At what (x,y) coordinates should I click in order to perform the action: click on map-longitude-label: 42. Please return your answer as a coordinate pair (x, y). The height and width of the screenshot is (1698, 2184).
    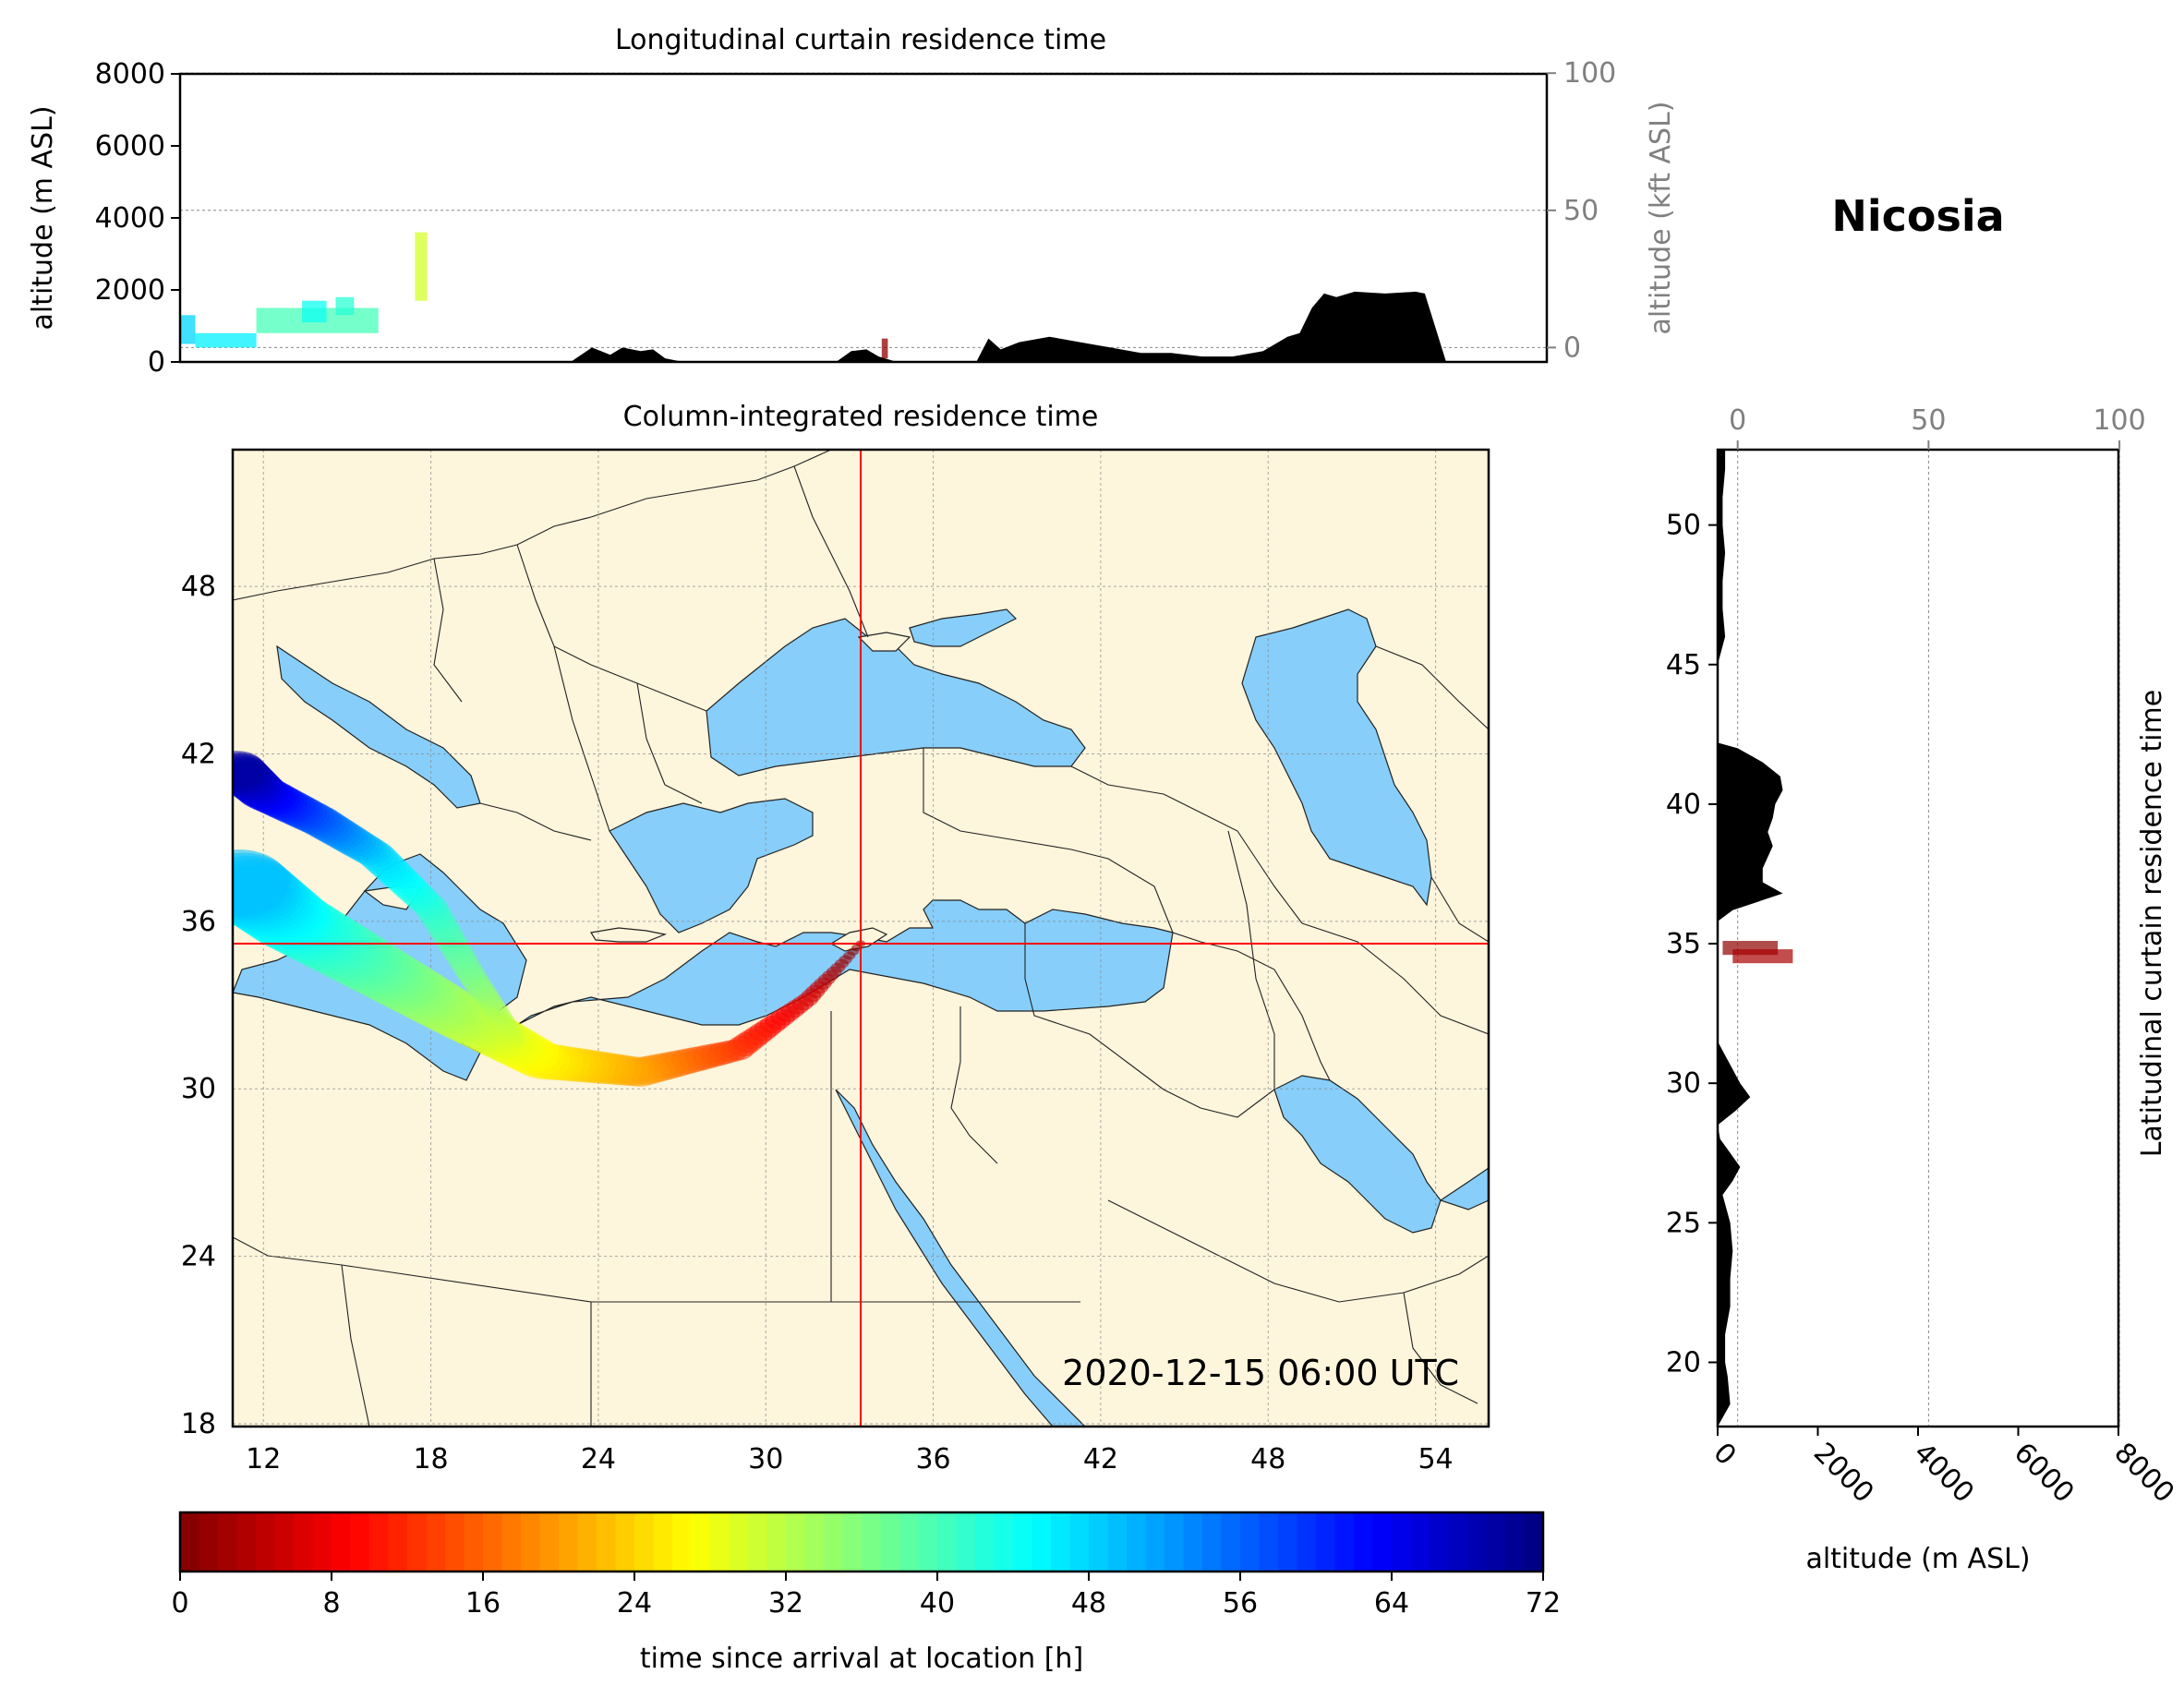
    Looking at the image, I should click on (1100, 1459).